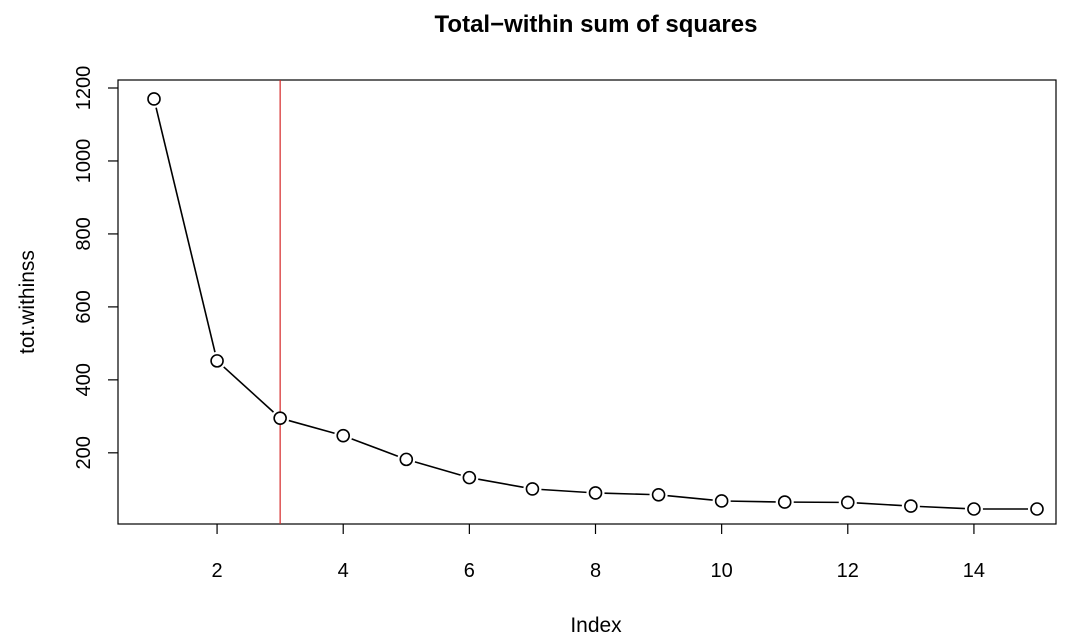 The height and width of the screenshot is (638, 1086). I want to click on y-tick-label: 600, so click(84, 306).